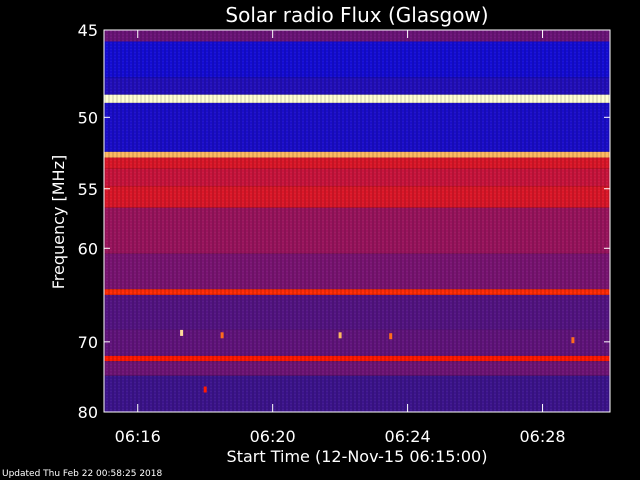 This screenshot has width=640, height=480. What do you see at coordinates (377, 361) in the screenshot?
I see `burst-markers` at bounding box center [377, 361].